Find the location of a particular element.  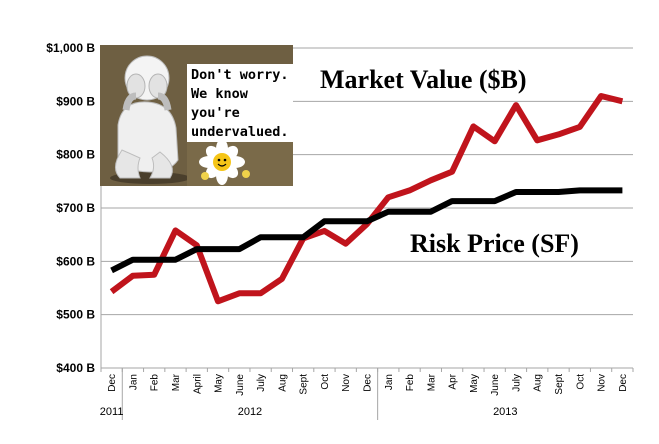

inset-image: Don't worry. We know you're undervalued. is located at coordinates (196, 115).